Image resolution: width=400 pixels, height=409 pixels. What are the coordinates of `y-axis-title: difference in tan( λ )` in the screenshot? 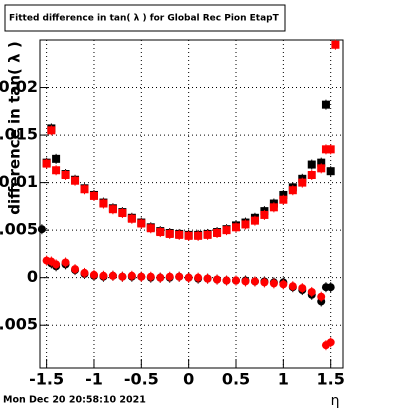 It's located at (15, 127).